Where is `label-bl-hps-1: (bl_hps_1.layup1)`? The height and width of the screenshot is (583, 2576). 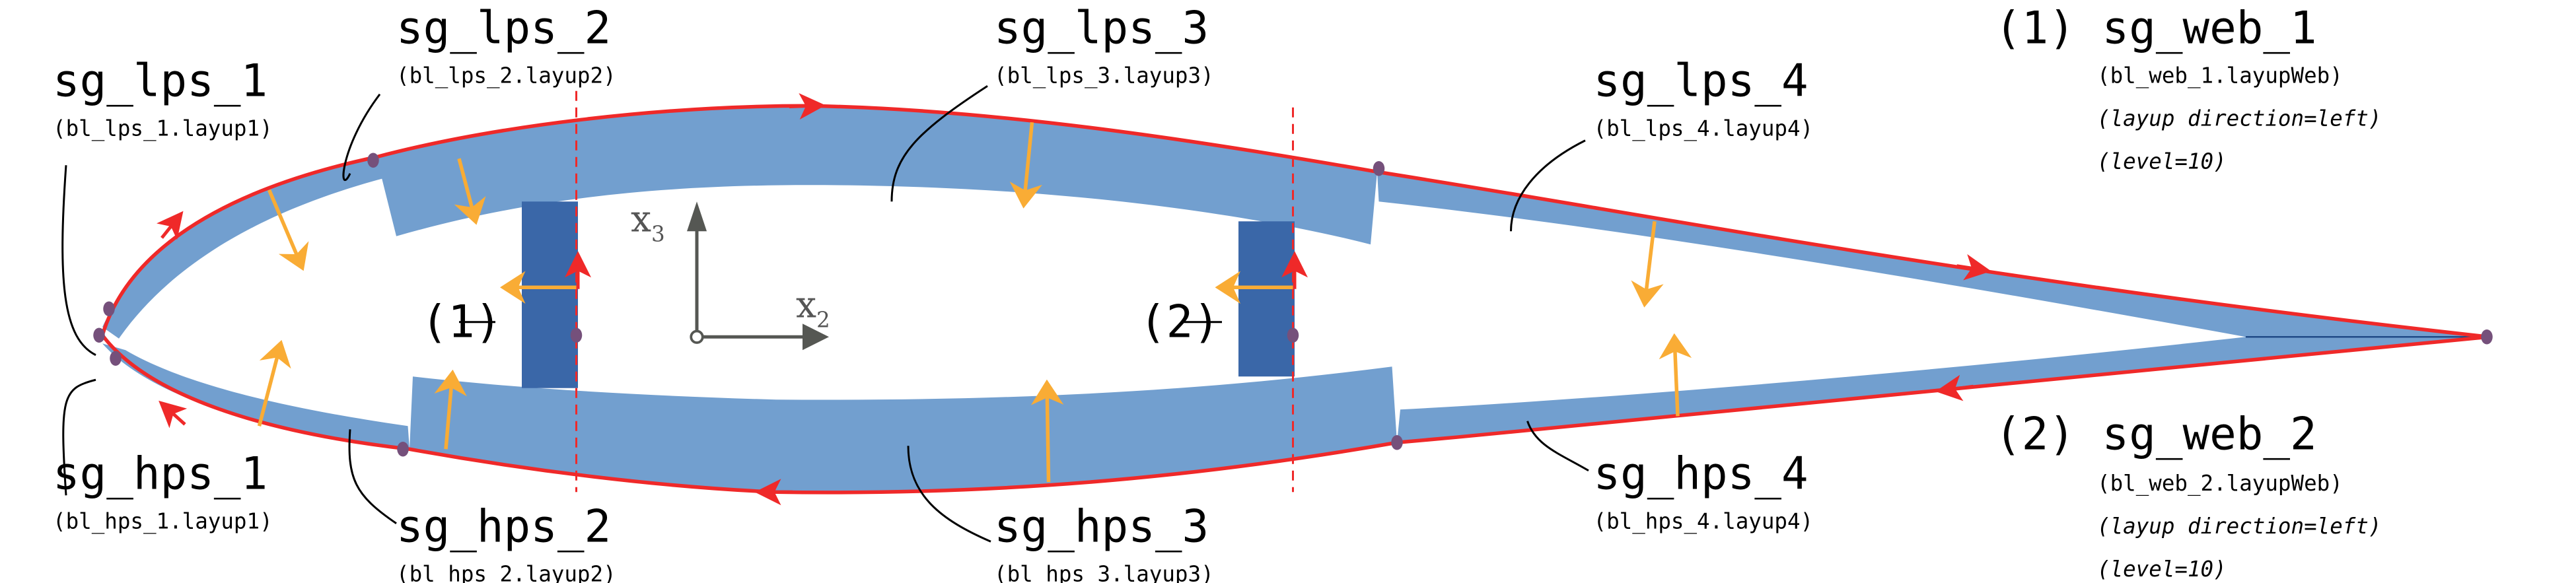
label-bl-hps-1: (bl_hps_1.layup1) is located at coordinates (163, 521).